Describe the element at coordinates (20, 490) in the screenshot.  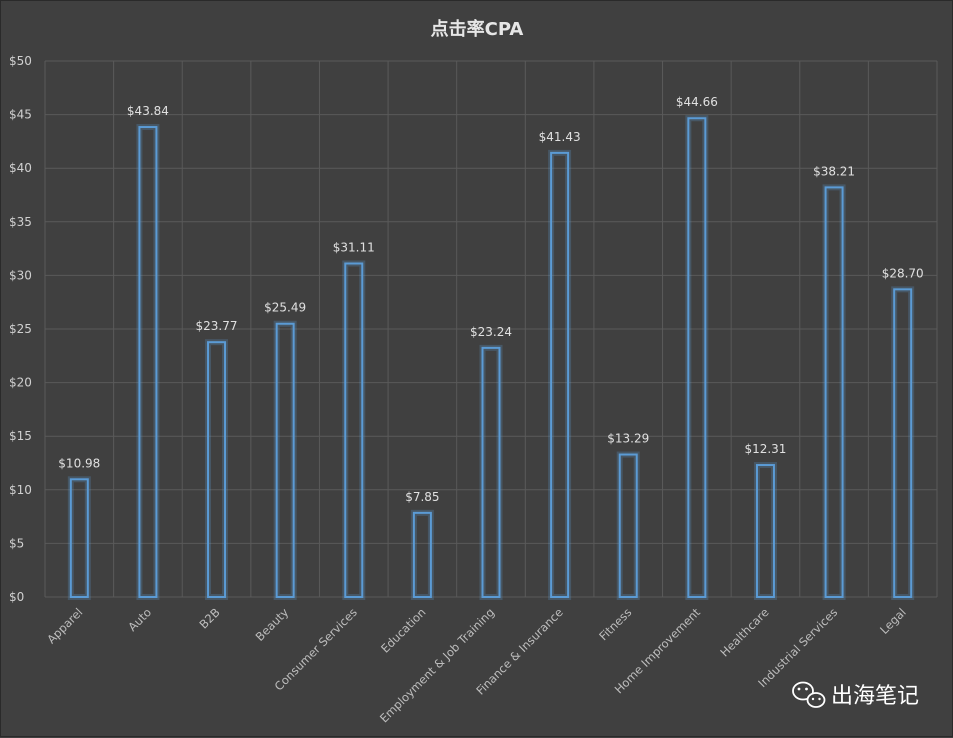
I see `y-tick-label: $10` at that location.